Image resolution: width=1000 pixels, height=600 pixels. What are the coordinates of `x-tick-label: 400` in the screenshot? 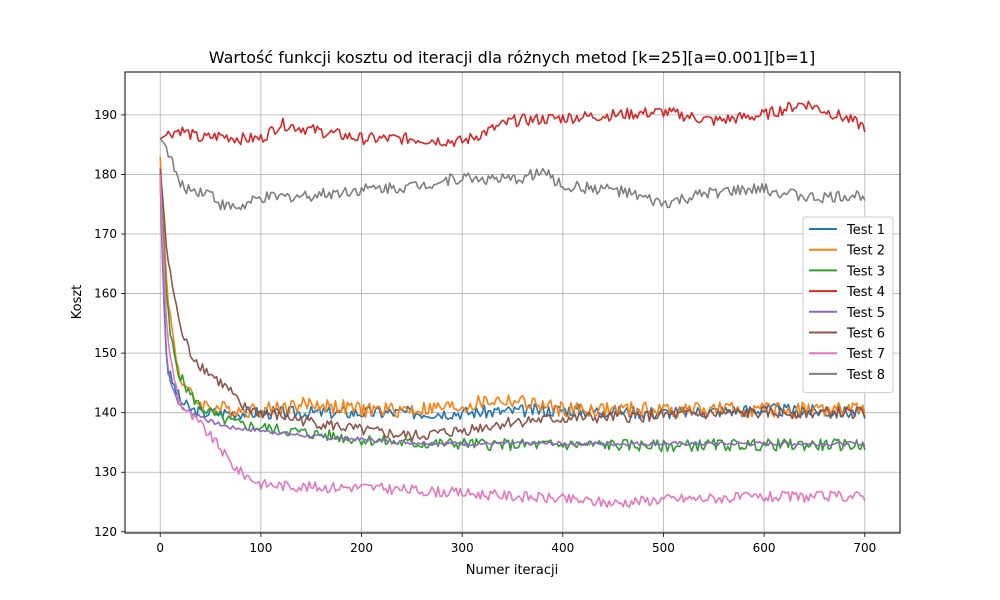 It's located at (562, 548).